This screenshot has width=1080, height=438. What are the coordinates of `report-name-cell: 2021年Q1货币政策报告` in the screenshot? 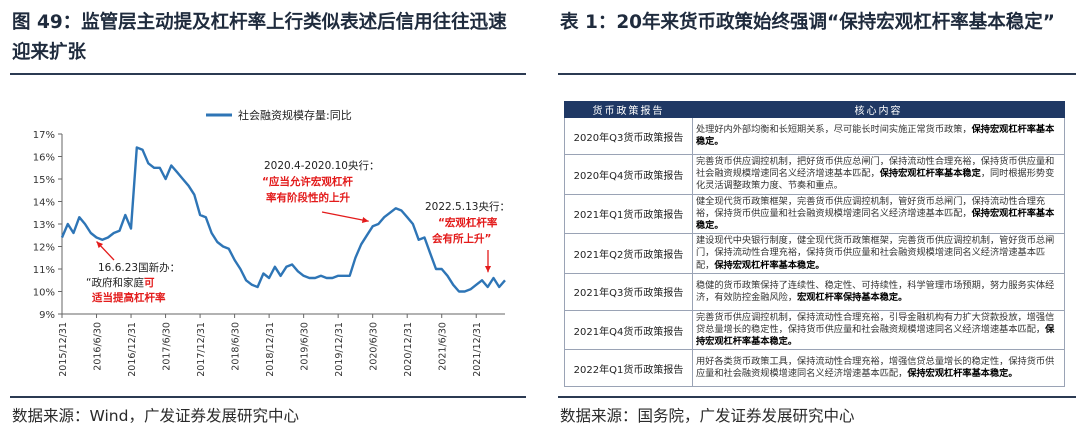 It's located at (628, 214).